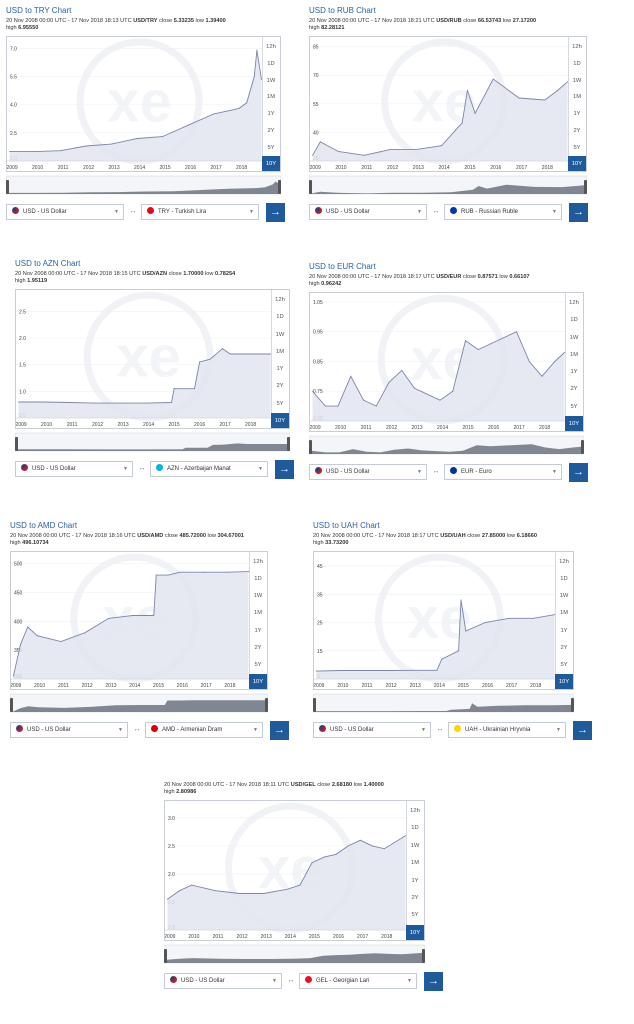  What do you see at coordinates (200, 212) in the screenshot?
I see `to-currency-select: TRY - Turkish Lira ▼` at bounding box center [200, 212].